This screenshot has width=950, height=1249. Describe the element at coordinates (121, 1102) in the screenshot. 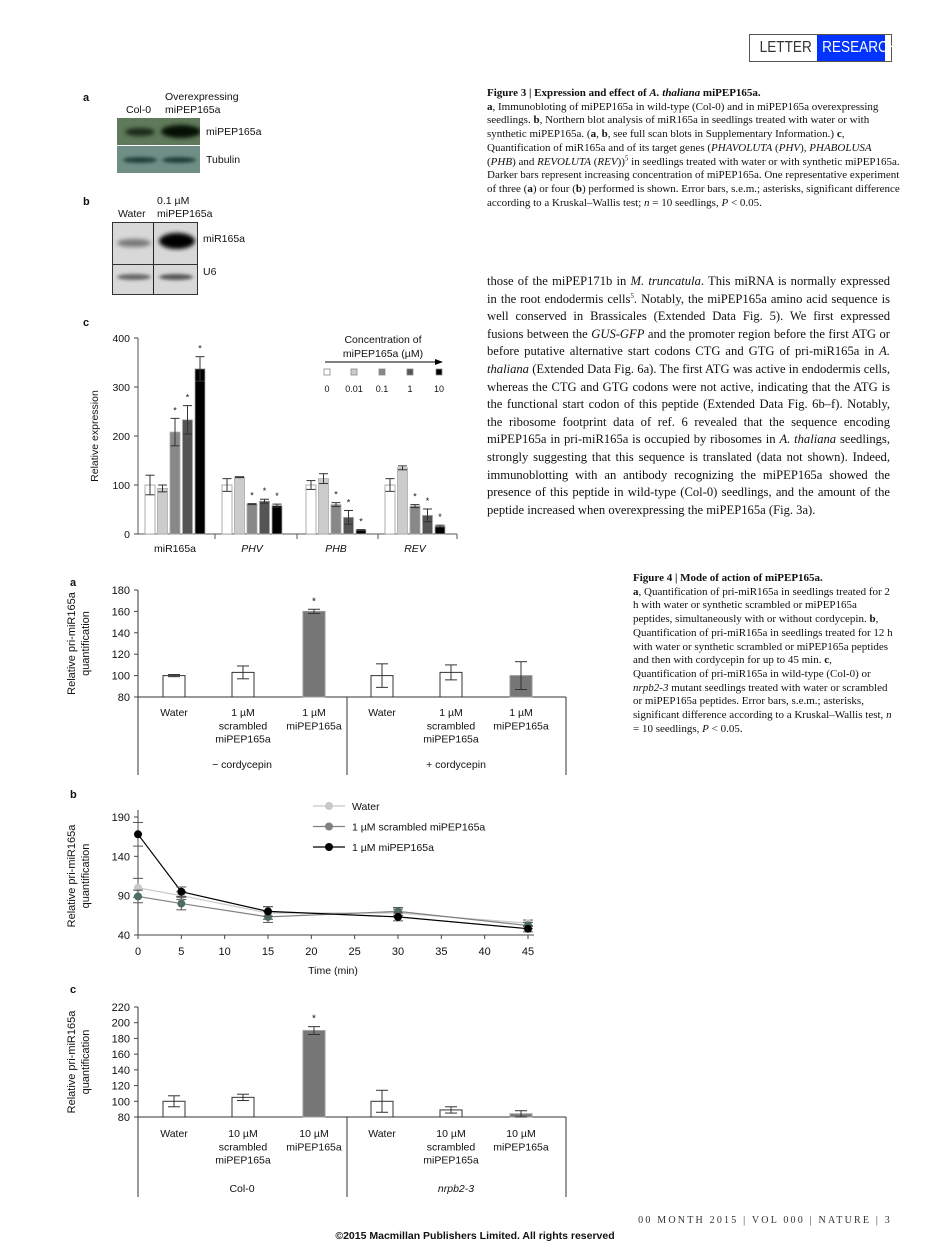

I see `y-tick-label: 100` at that location.